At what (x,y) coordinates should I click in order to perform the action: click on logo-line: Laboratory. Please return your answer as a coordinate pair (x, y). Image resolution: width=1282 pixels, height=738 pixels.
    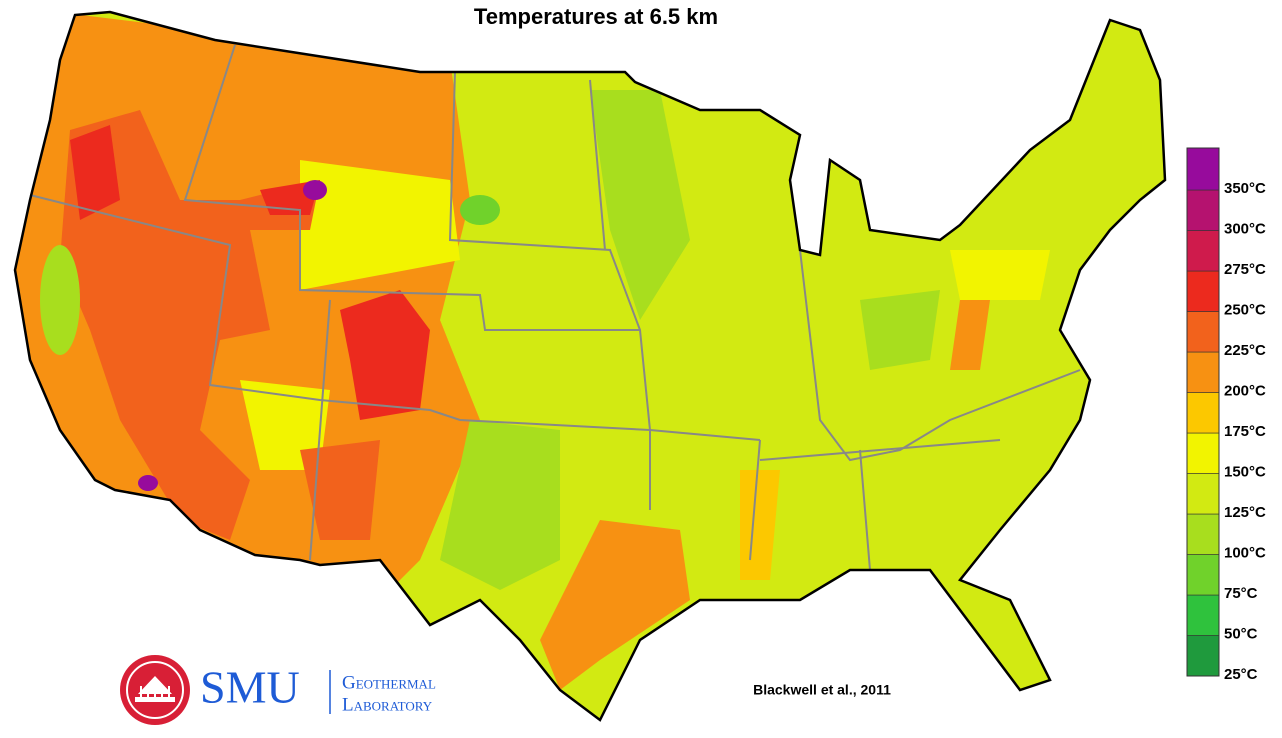
    Looking at the image, I should click on (387, 704).